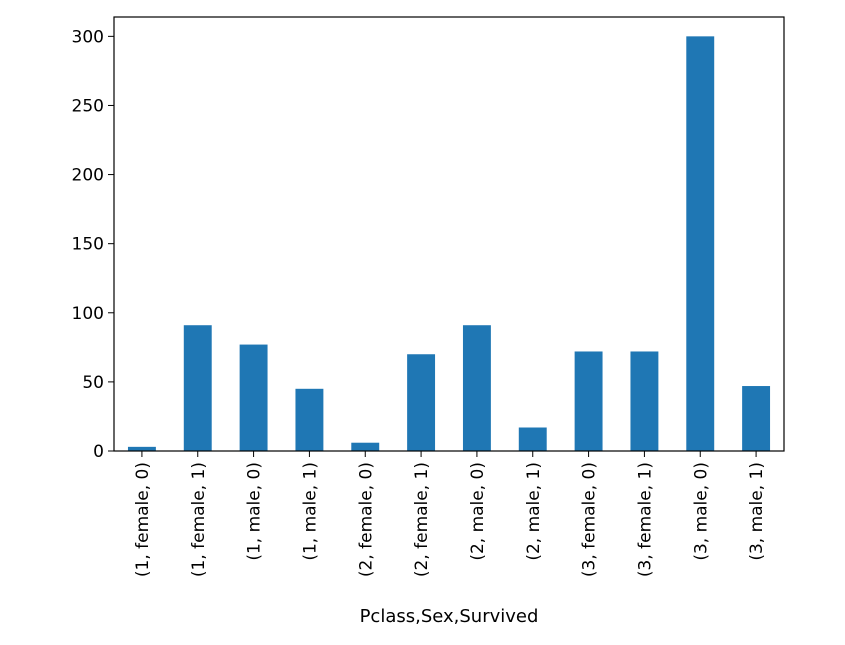 Image resolution: width=845 pixels, height=645 pixels. I want to click on y-tick-label: 0, so click(98, 452).